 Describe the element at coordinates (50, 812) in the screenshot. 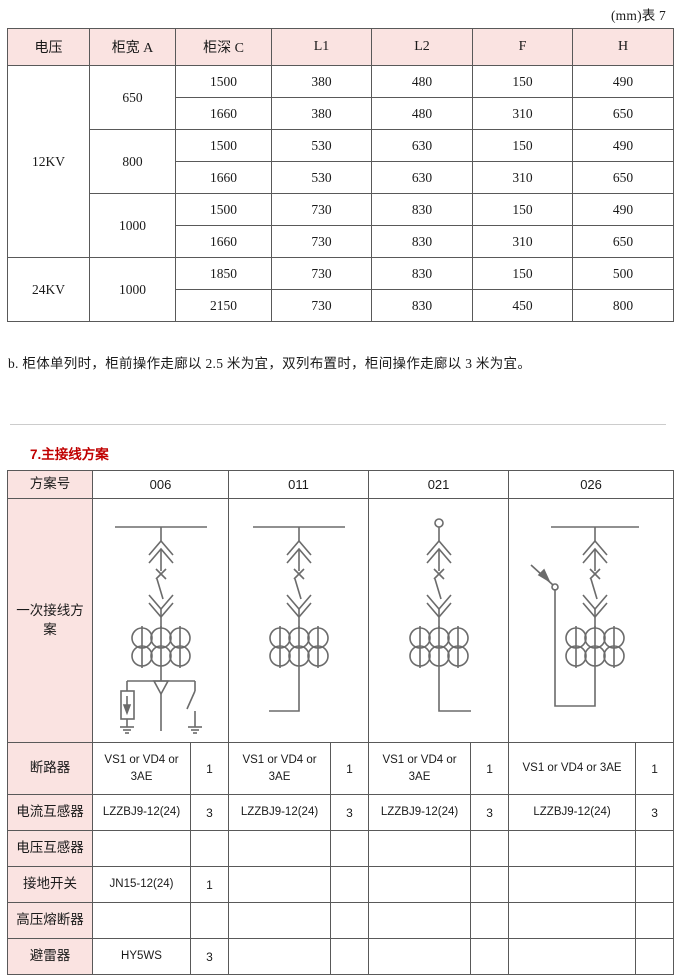

I see `rowlabel-ct: 电流互感器` at that location.